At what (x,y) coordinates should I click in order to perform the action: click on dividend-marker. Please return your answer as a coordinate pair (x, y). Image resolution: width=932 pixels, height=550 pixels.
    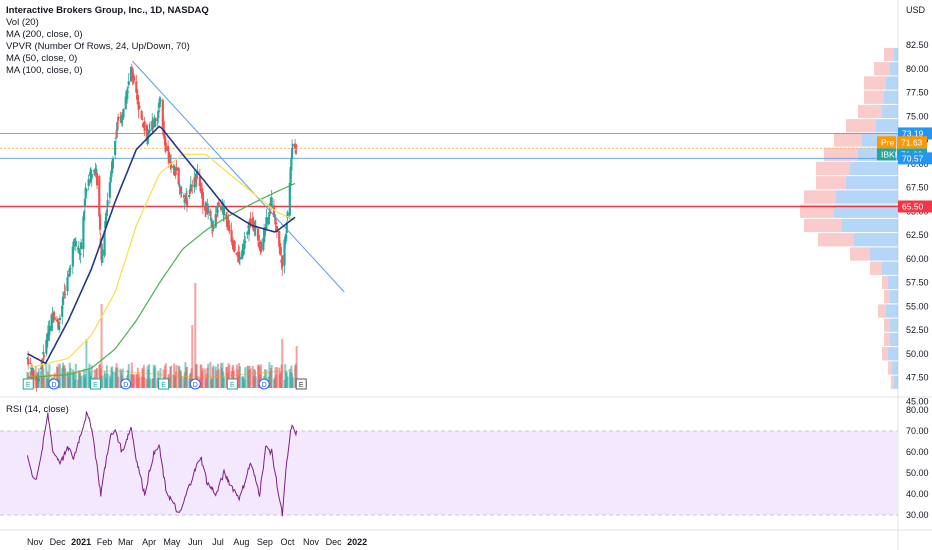
    Looking at the image, I should click on (126, 384).